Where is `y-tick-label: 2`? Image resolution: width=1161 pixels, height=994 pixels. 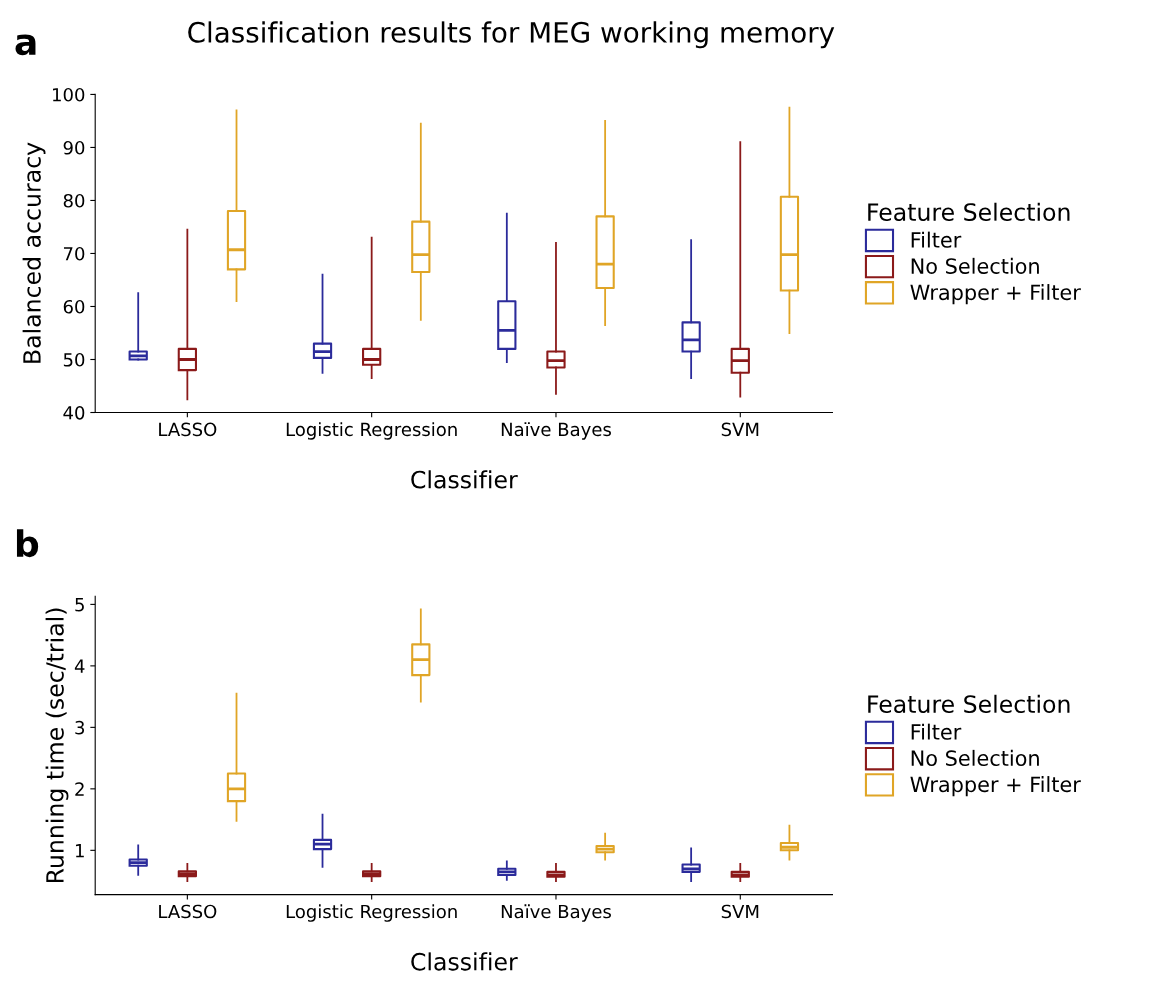 y-tick-label: 2 is located at coordinates (79, 789).